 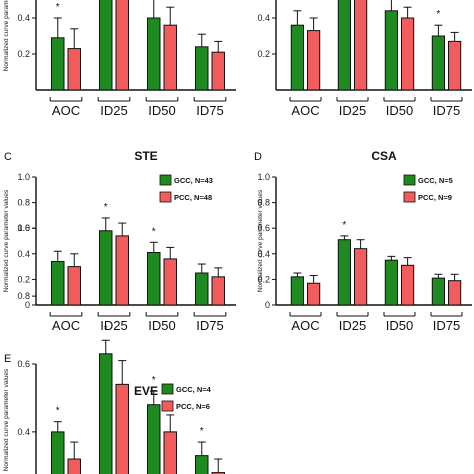 I want to click on legend-label: PCC, N=48, so click(x=193, y=197).